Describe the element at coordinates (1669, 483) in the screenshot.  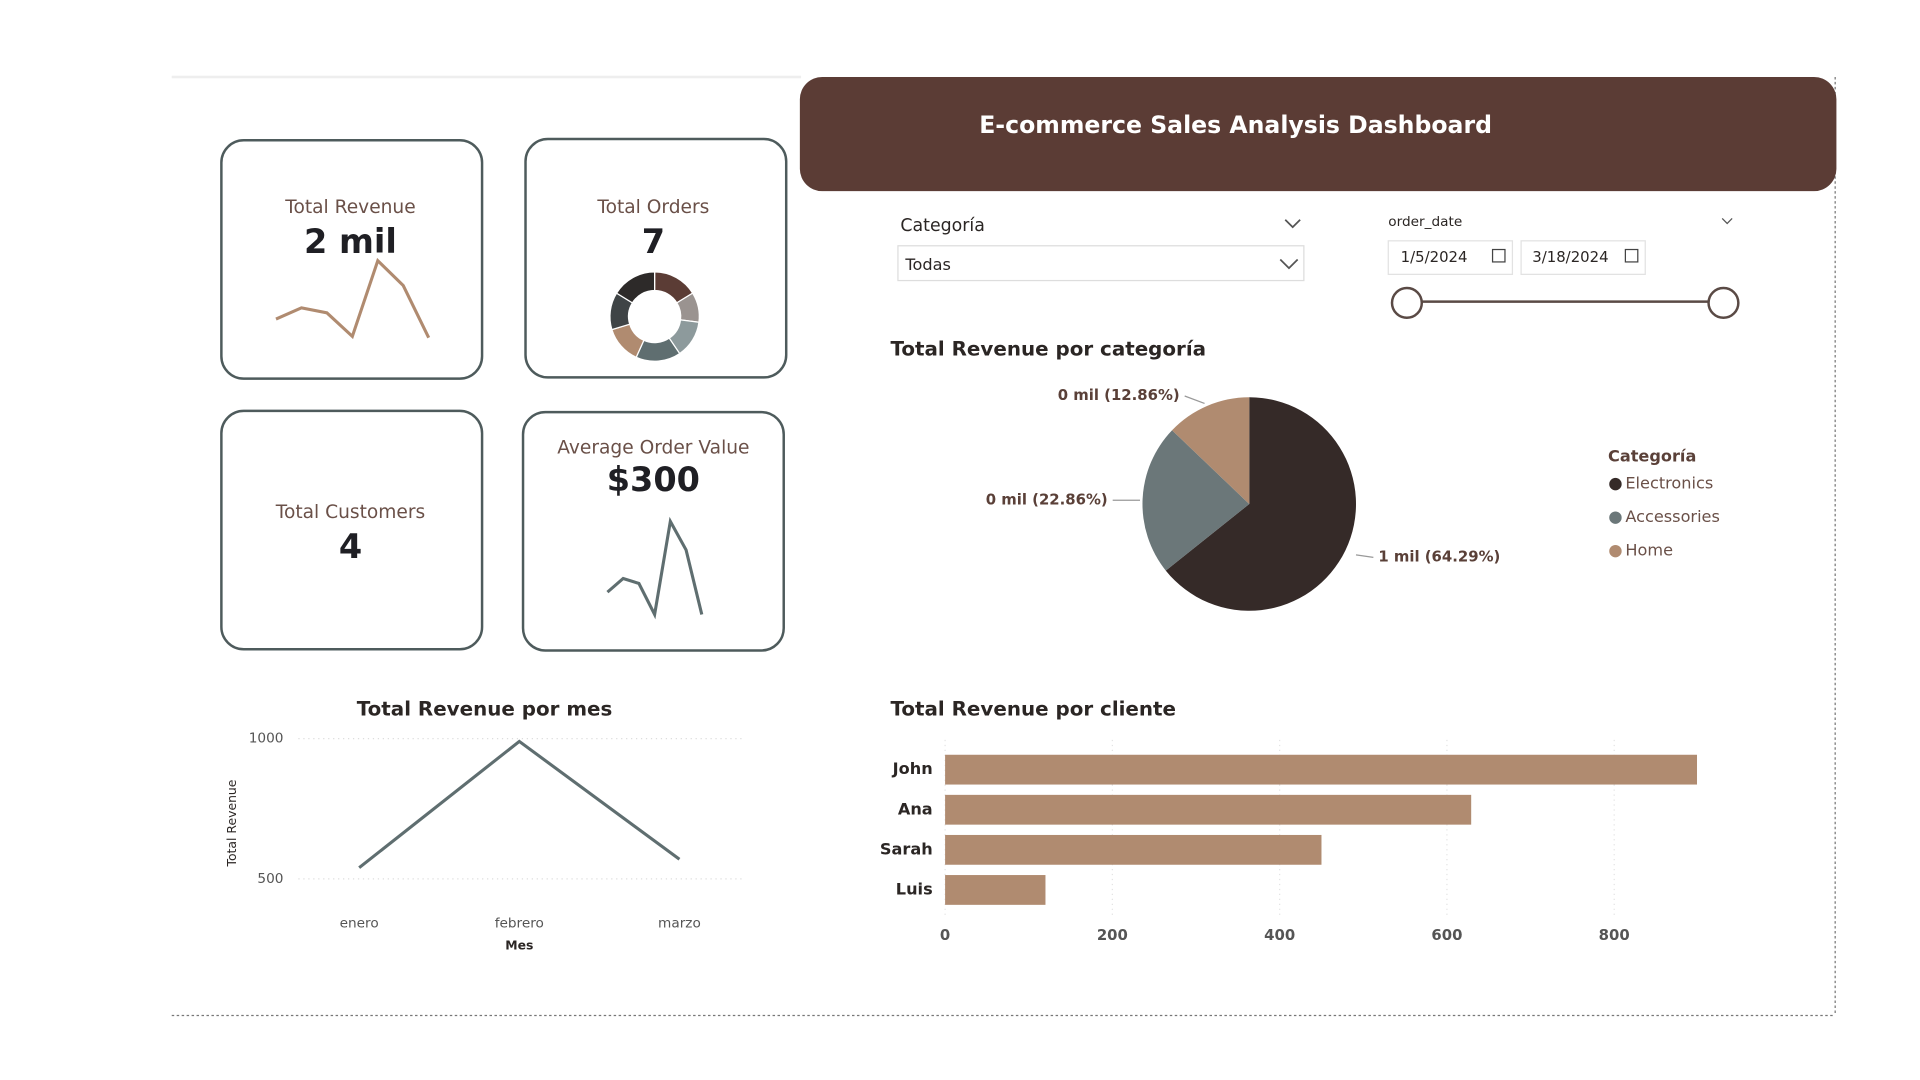
I see `legend-label: Electronics` at that location.